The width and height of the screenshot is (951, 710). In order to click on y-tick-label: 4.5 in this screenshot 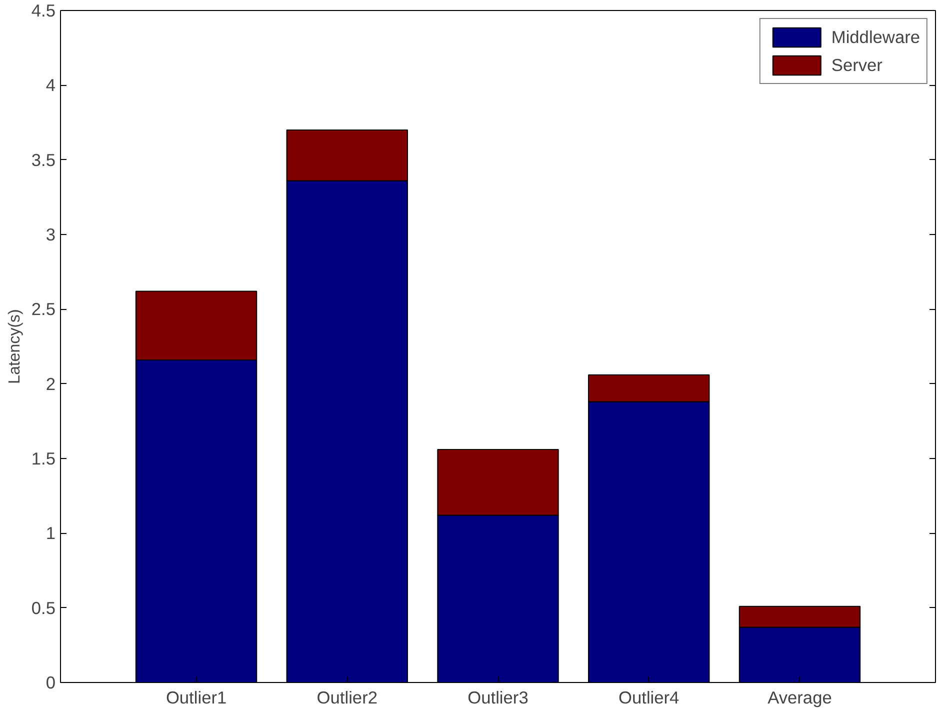, I will do `click(43, 10)`.